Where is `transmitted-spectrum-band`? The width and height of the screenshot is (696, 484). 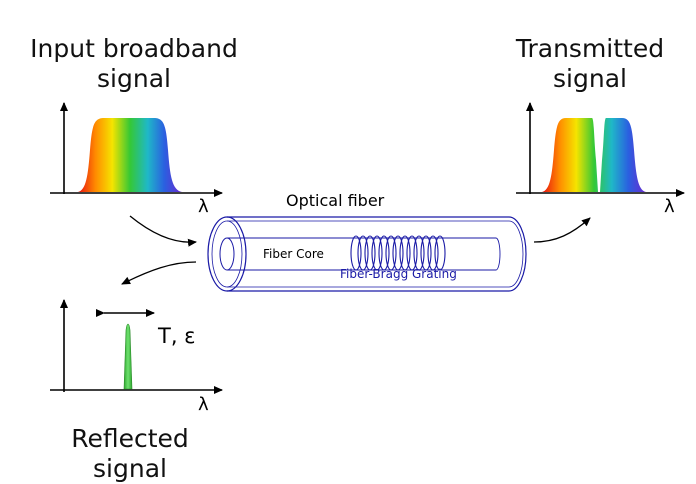
transmitted-spectrum-band is located at coordinates (594, 155).